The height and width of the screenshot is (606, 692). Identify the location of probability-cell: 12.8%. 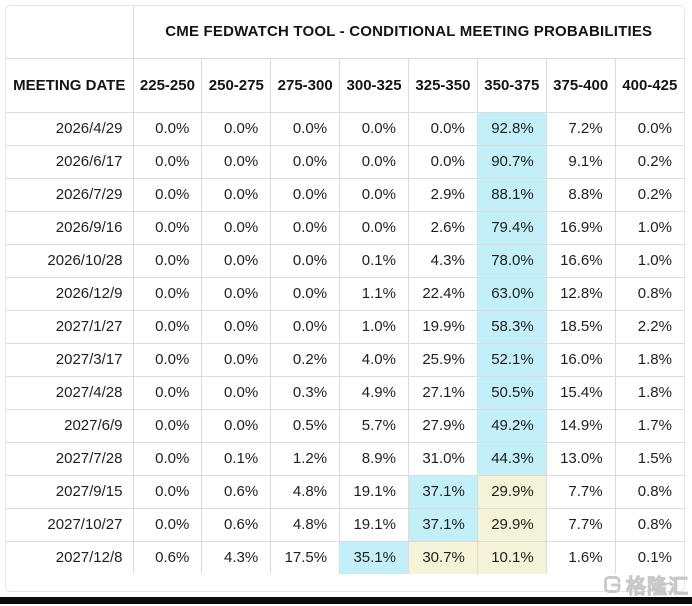
(580, 293).